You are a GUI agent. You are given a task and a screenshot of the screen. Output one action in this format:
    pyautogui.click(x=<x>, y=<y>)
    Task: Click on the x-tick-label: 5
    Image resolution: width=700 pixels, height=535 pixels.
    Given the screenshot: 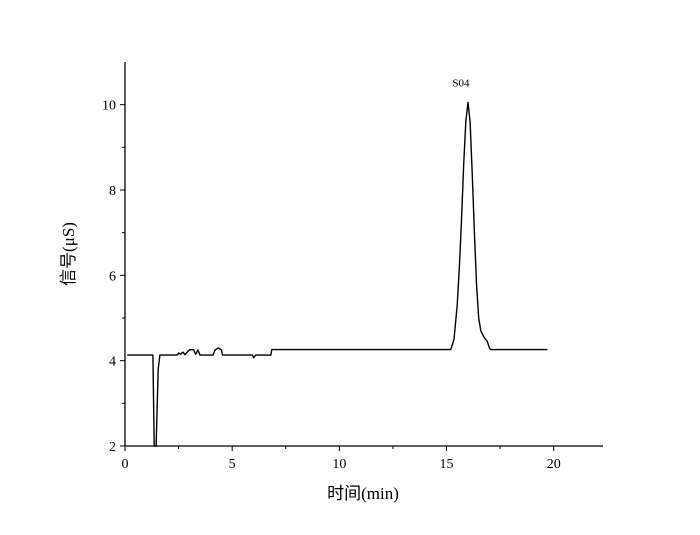 What is the action you would take?
    pyautogui.click(x=232, y=464)
    